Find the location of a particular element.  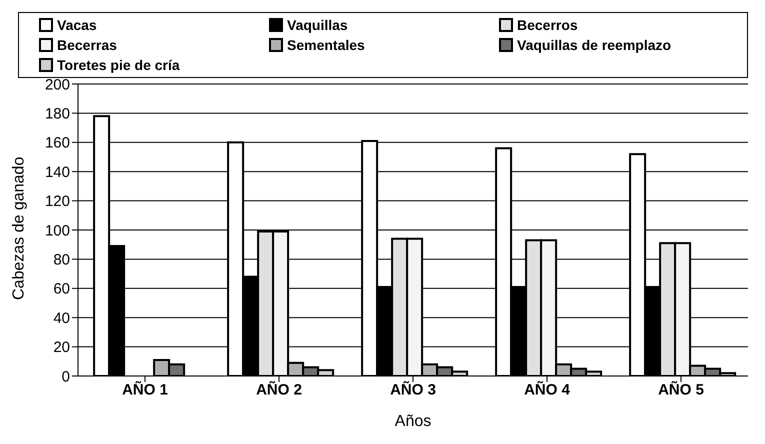

y-tick-label: 60 is located at coordinates (61, 289).